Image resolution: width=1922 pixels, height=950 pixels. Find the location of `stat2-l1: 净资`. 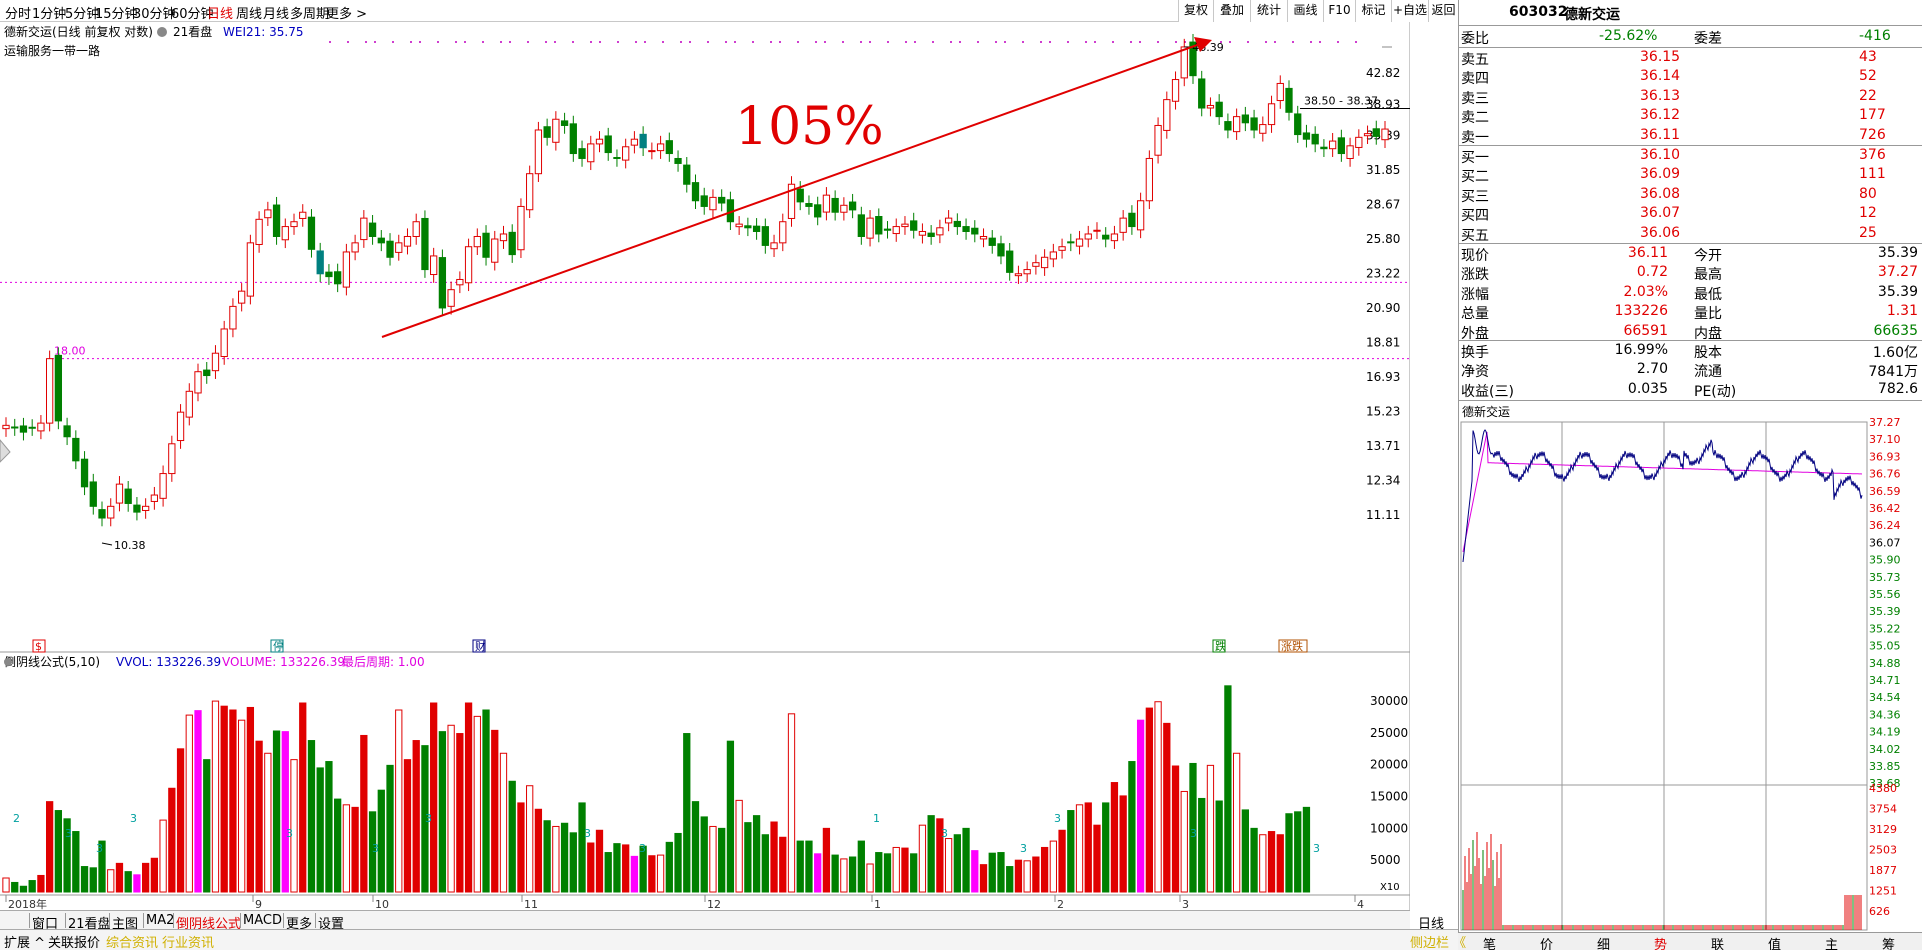

stat2-l1: 净资 is located at coordinates (1475, 372).